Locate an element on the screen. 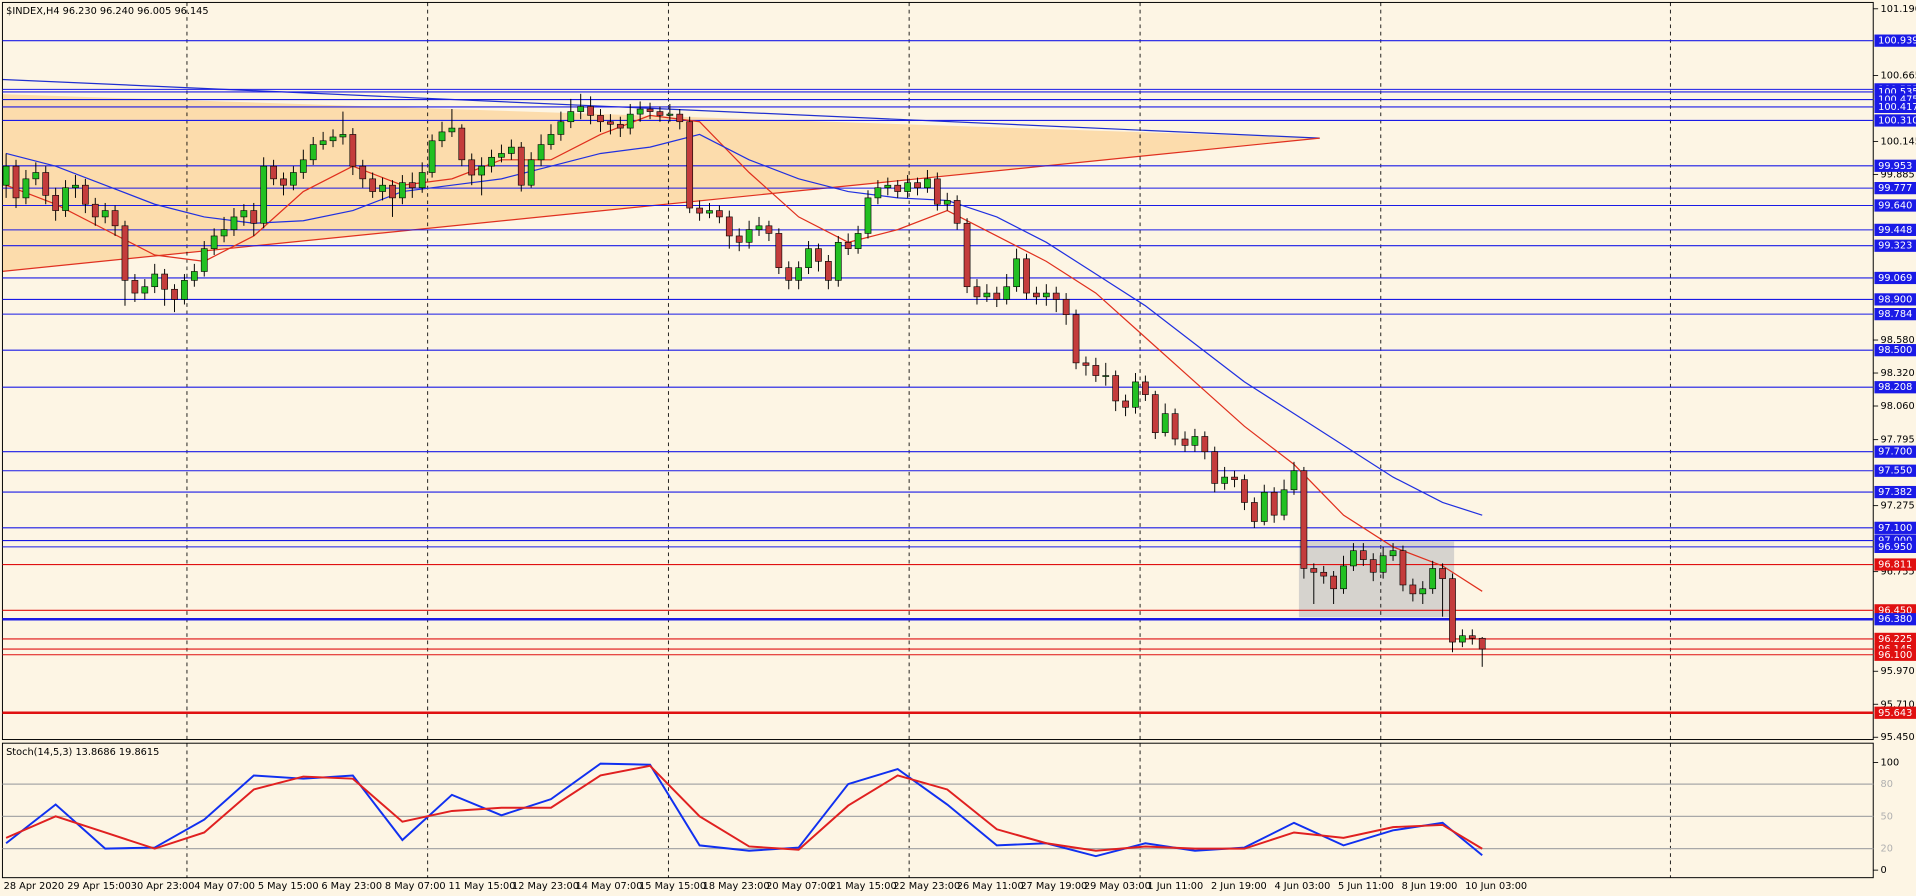  x-tick-label: 4 Jun 03:00 is located at coordinates (1302, 886).